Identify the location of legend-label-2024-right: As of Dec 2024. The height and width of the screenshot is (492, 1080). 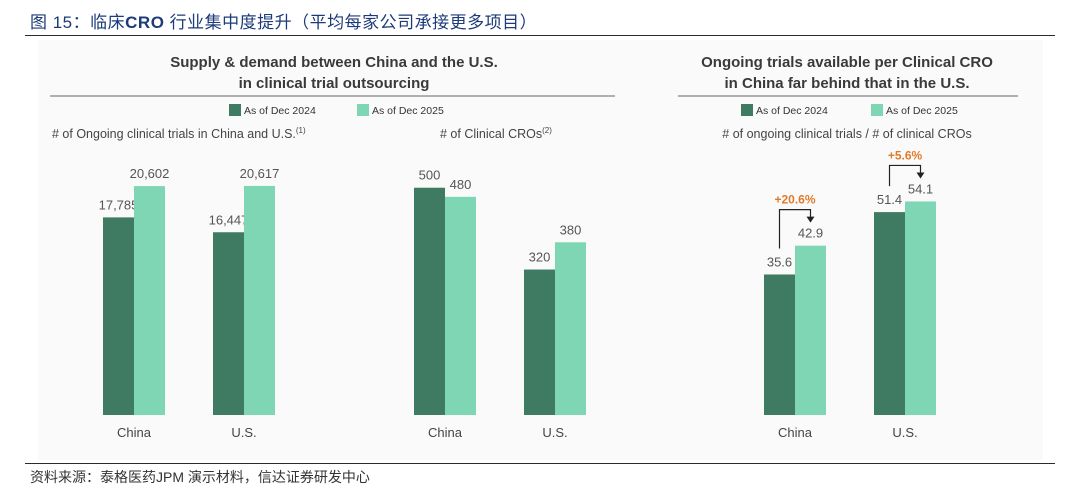
(792, 111).